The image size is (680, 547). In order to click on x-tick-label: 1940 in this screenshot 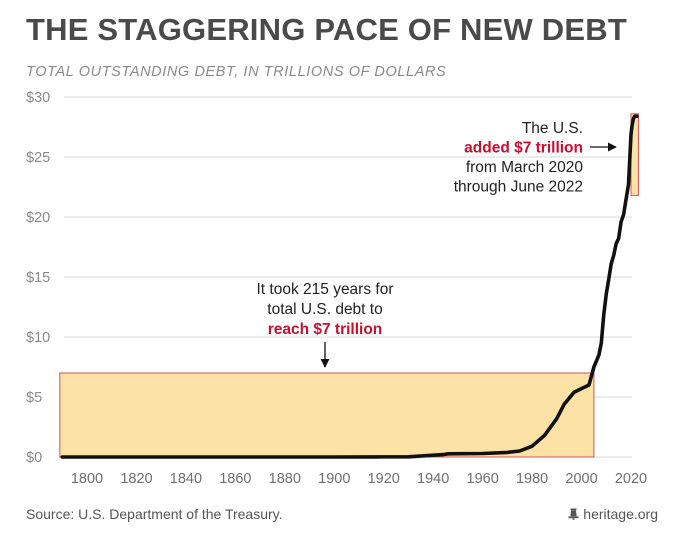, I will do `click(433, 479)`.